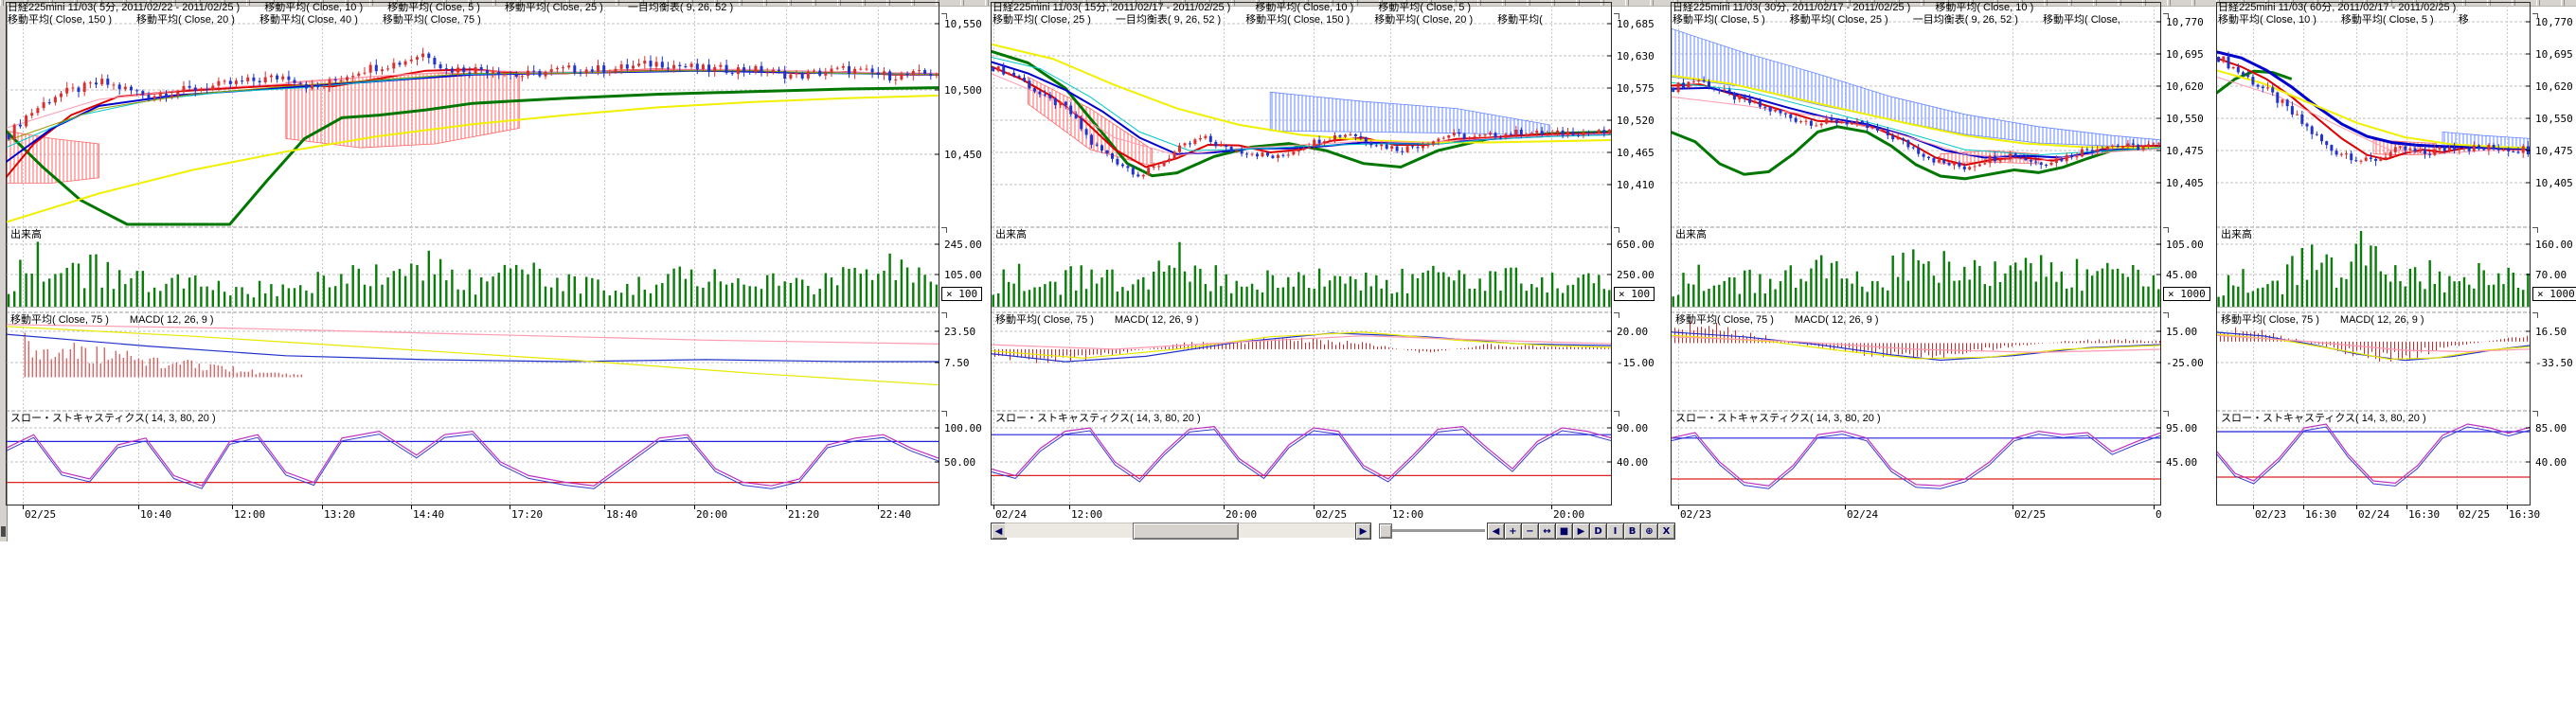 The image size is (2576, 727). Describe the element at coordinates (1569, 514) in the screenshot. I see `time-axis-label: 20:00` at that location.